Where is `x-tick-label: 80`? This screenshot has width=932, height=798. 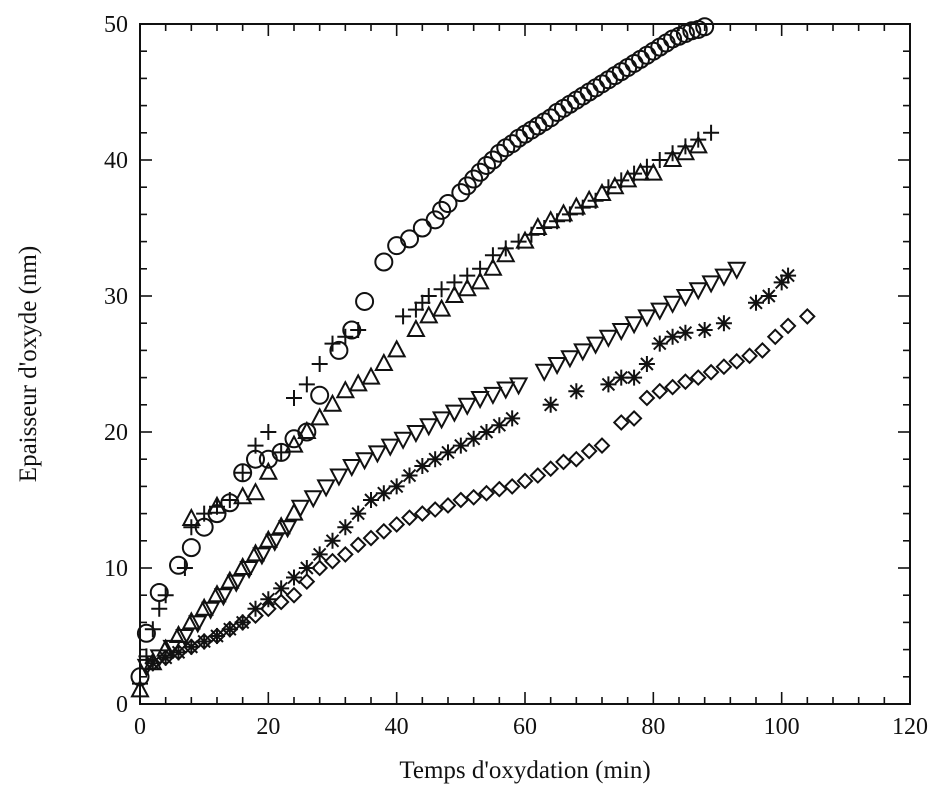 x-tick-label: 80 is located at coordinates (653, 727).